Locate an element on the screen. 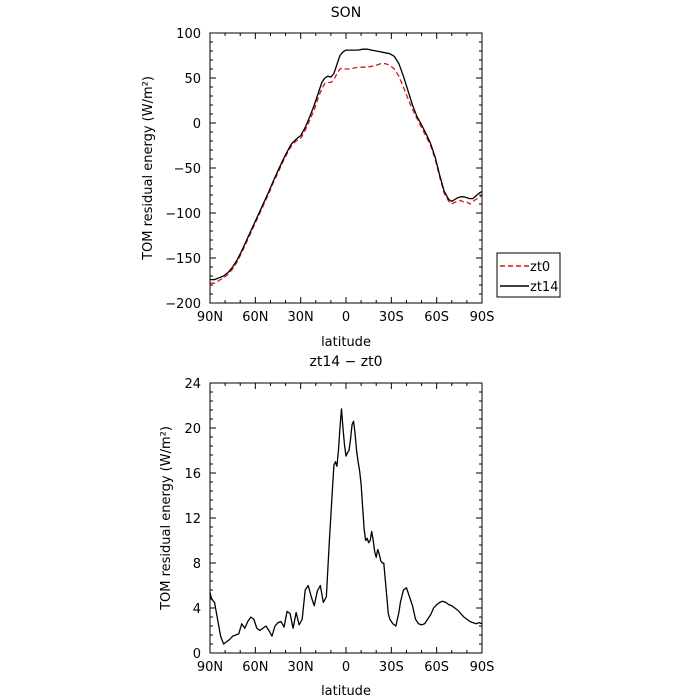  bottom-chart-y-tick-label: 16 is located at coordinates (192, 474).